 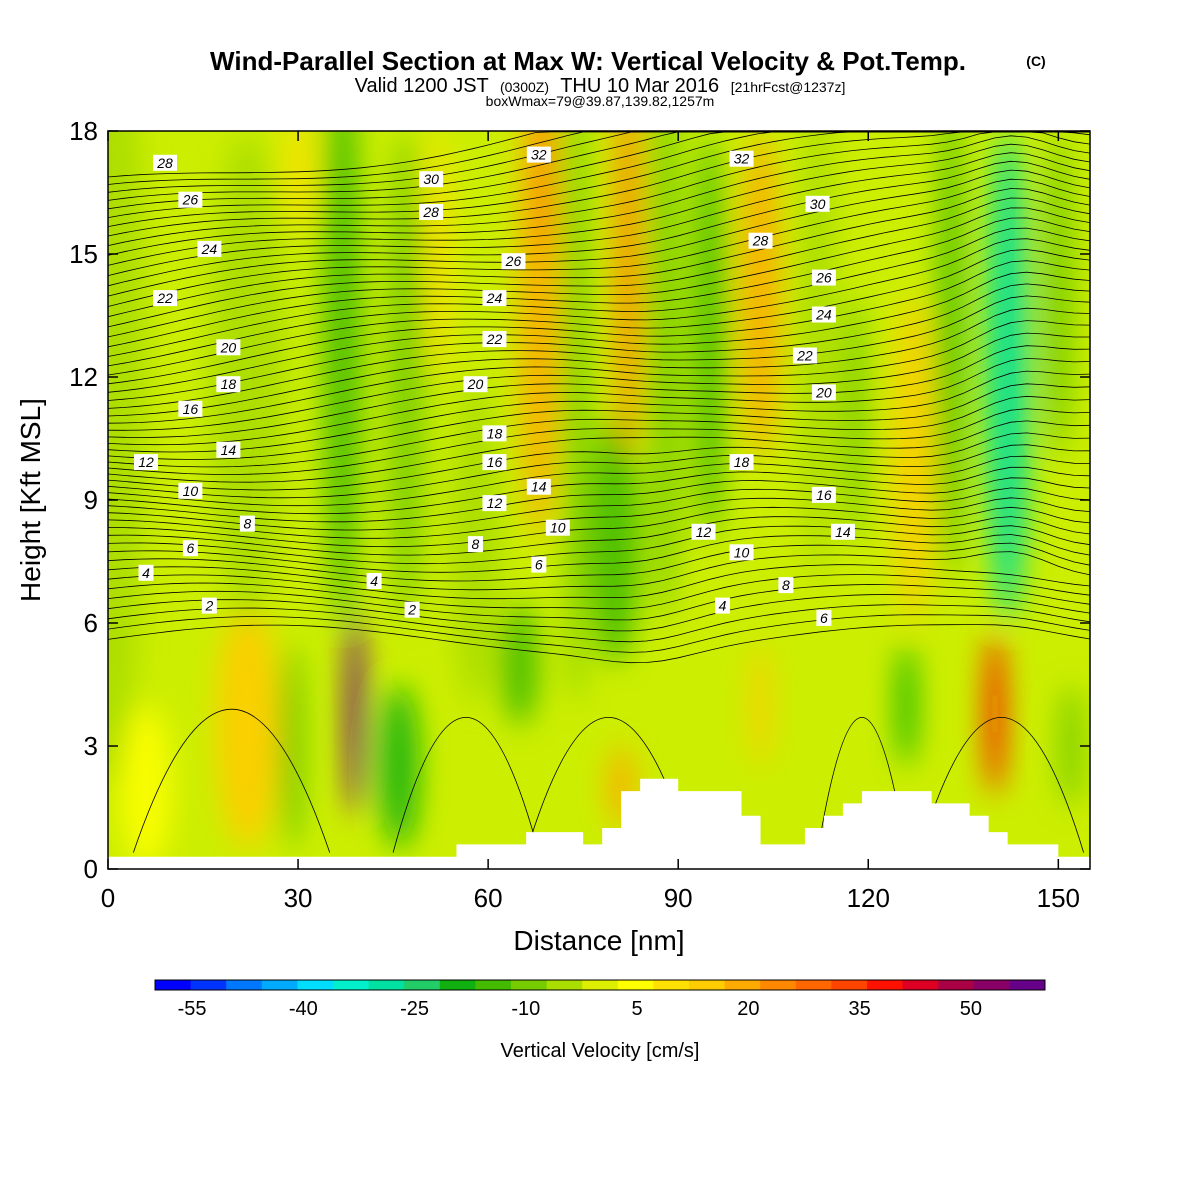 I want to click on contour-label-38: 16, so click(x=823, y=494).